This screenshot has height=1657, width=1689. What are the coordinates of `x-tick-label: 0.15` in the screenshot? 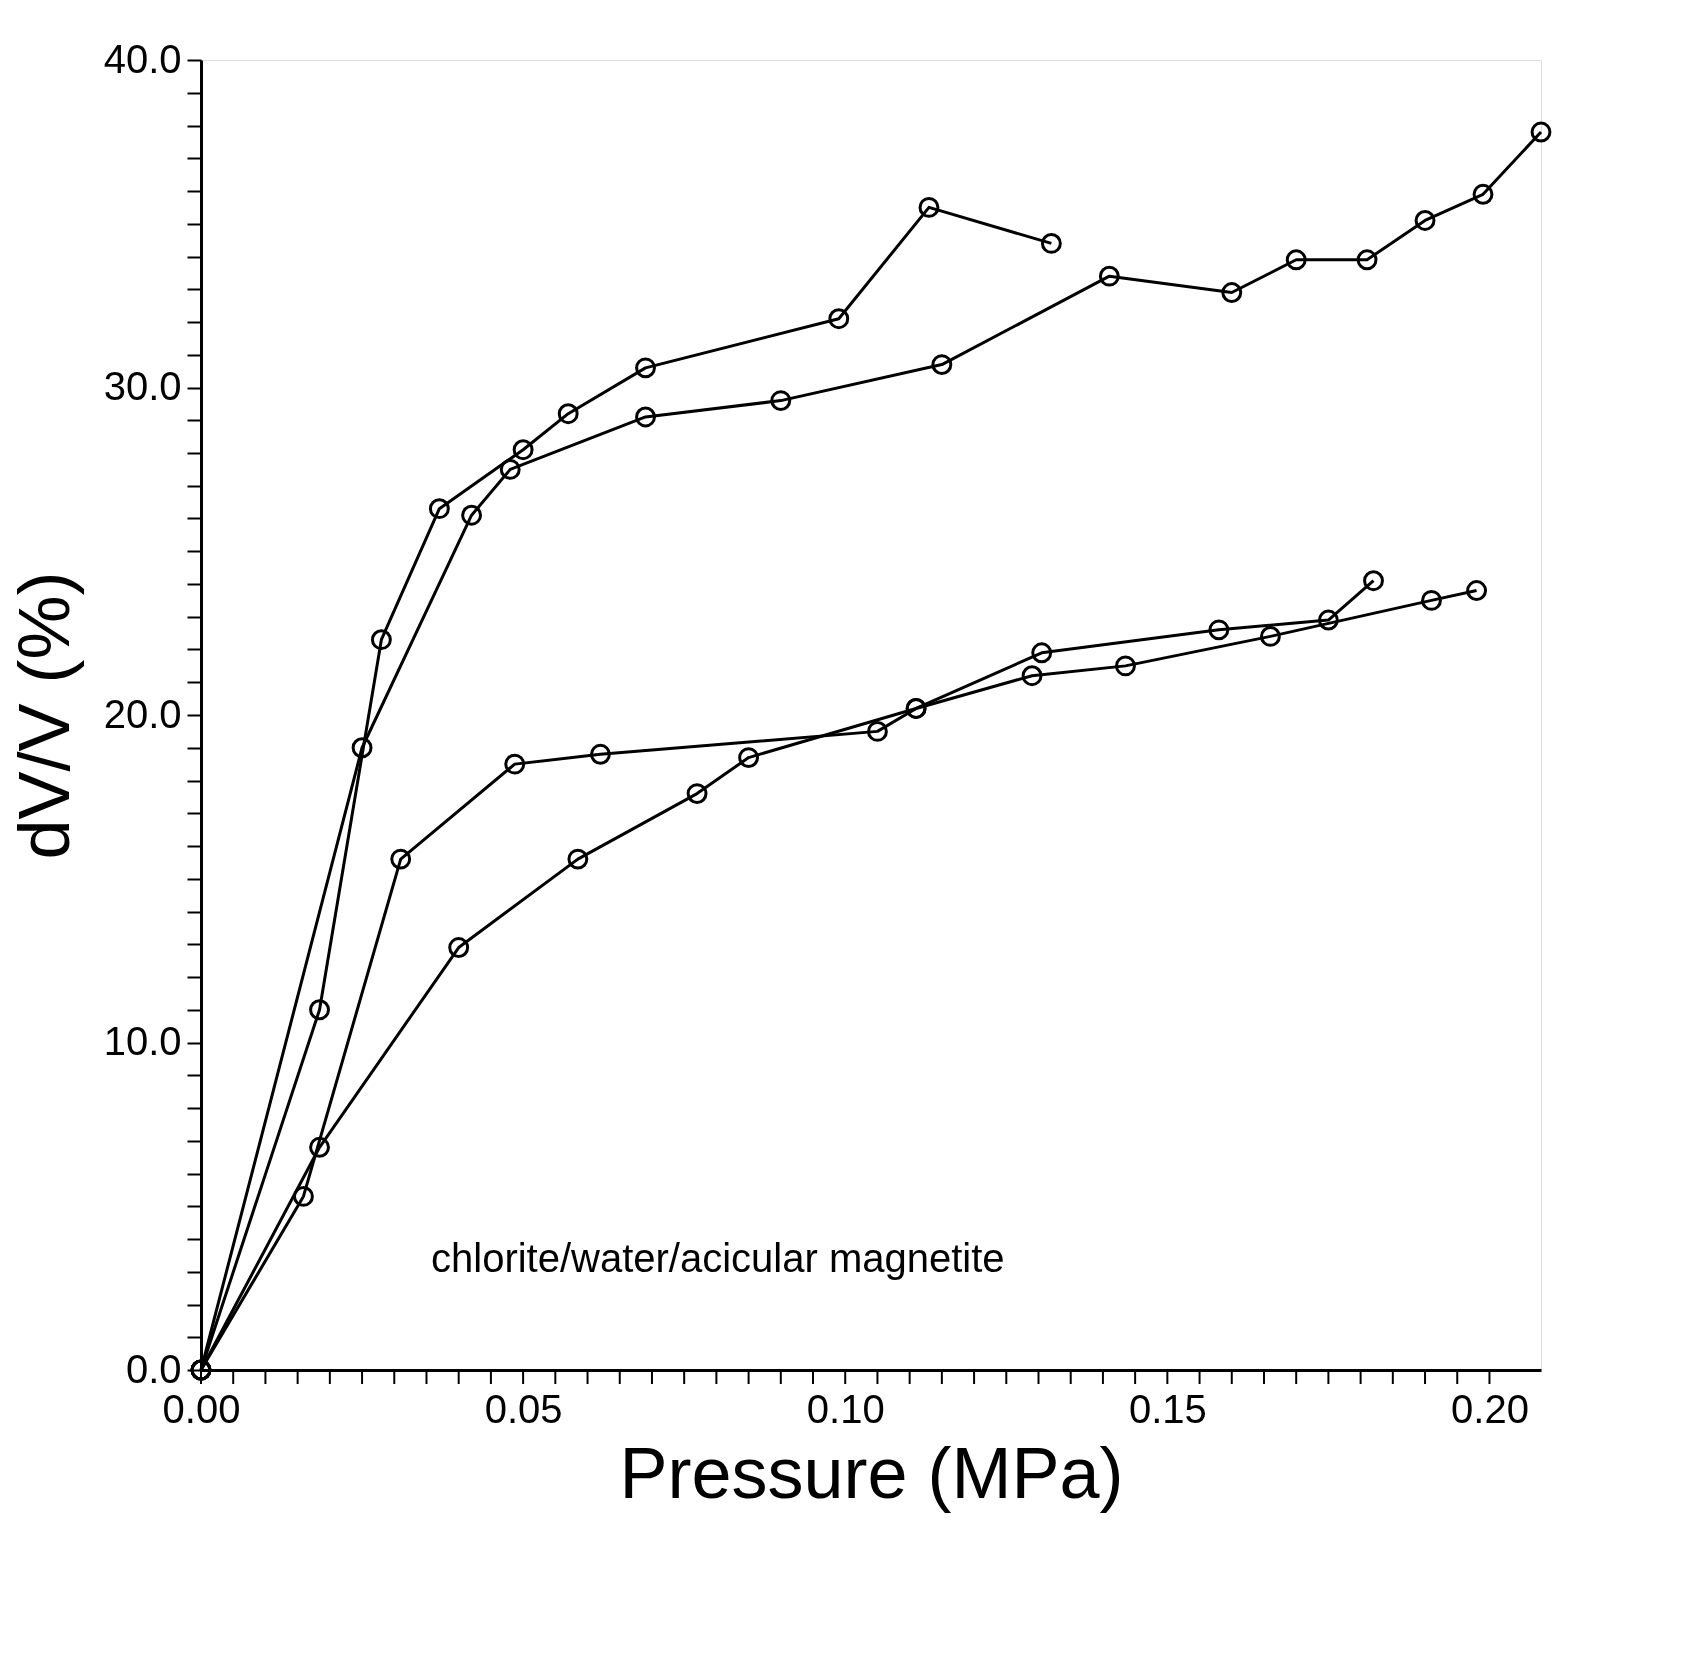 It's located at (1167, 1408).